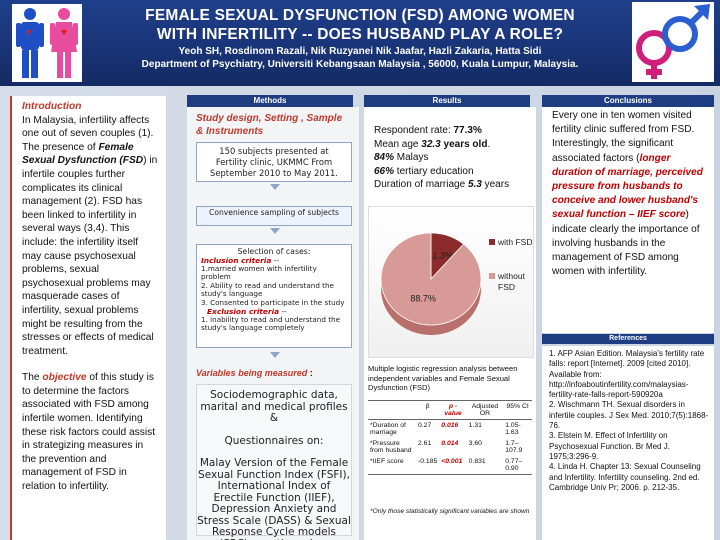  I want to click on mean-age-label: Mean age, so click(398, 144).